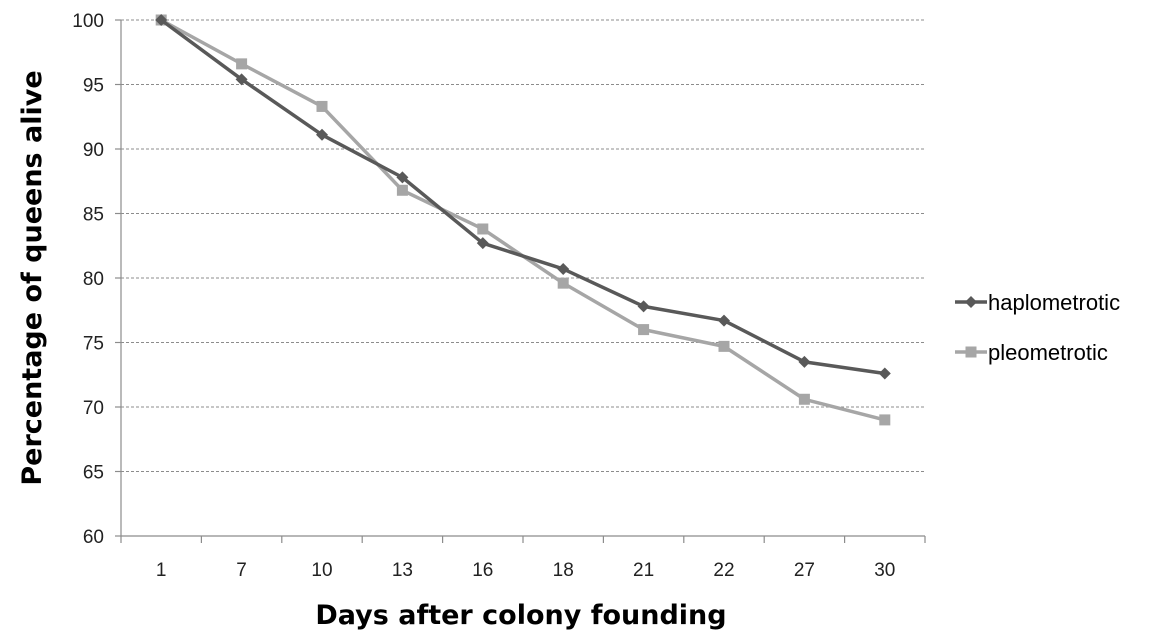  I want to click on legend-item-haplometrotic: haplometrotic, so click(1037, 302).